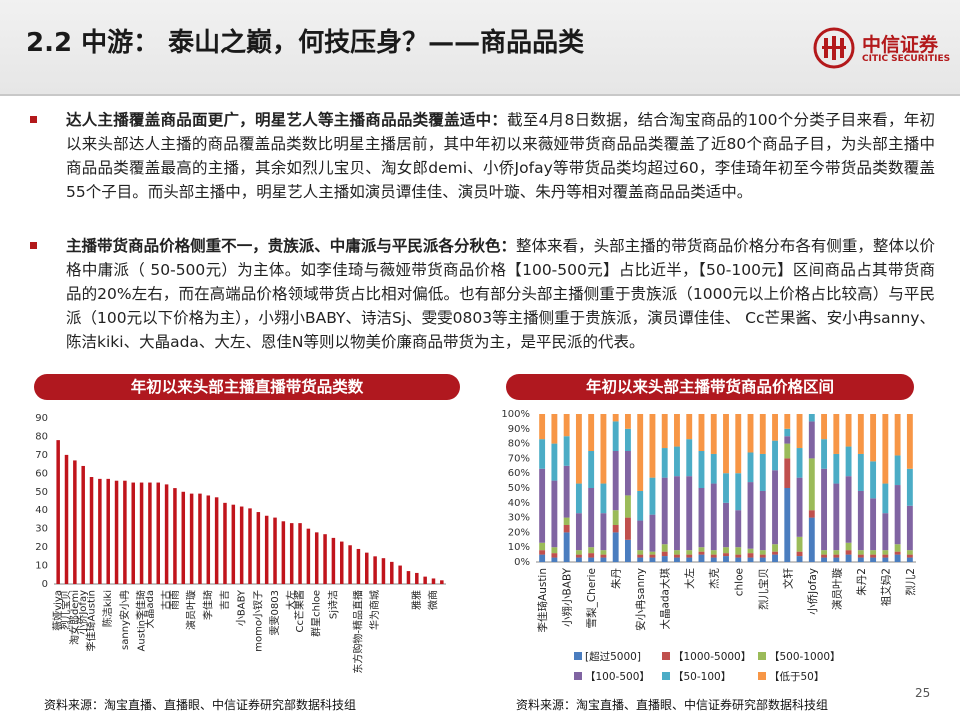 This screenshot has width=960, height=720. Describe the element at coordinates (57, 610) in the screenshot. I see `x-tick-label: 薇娅viya` at that location.